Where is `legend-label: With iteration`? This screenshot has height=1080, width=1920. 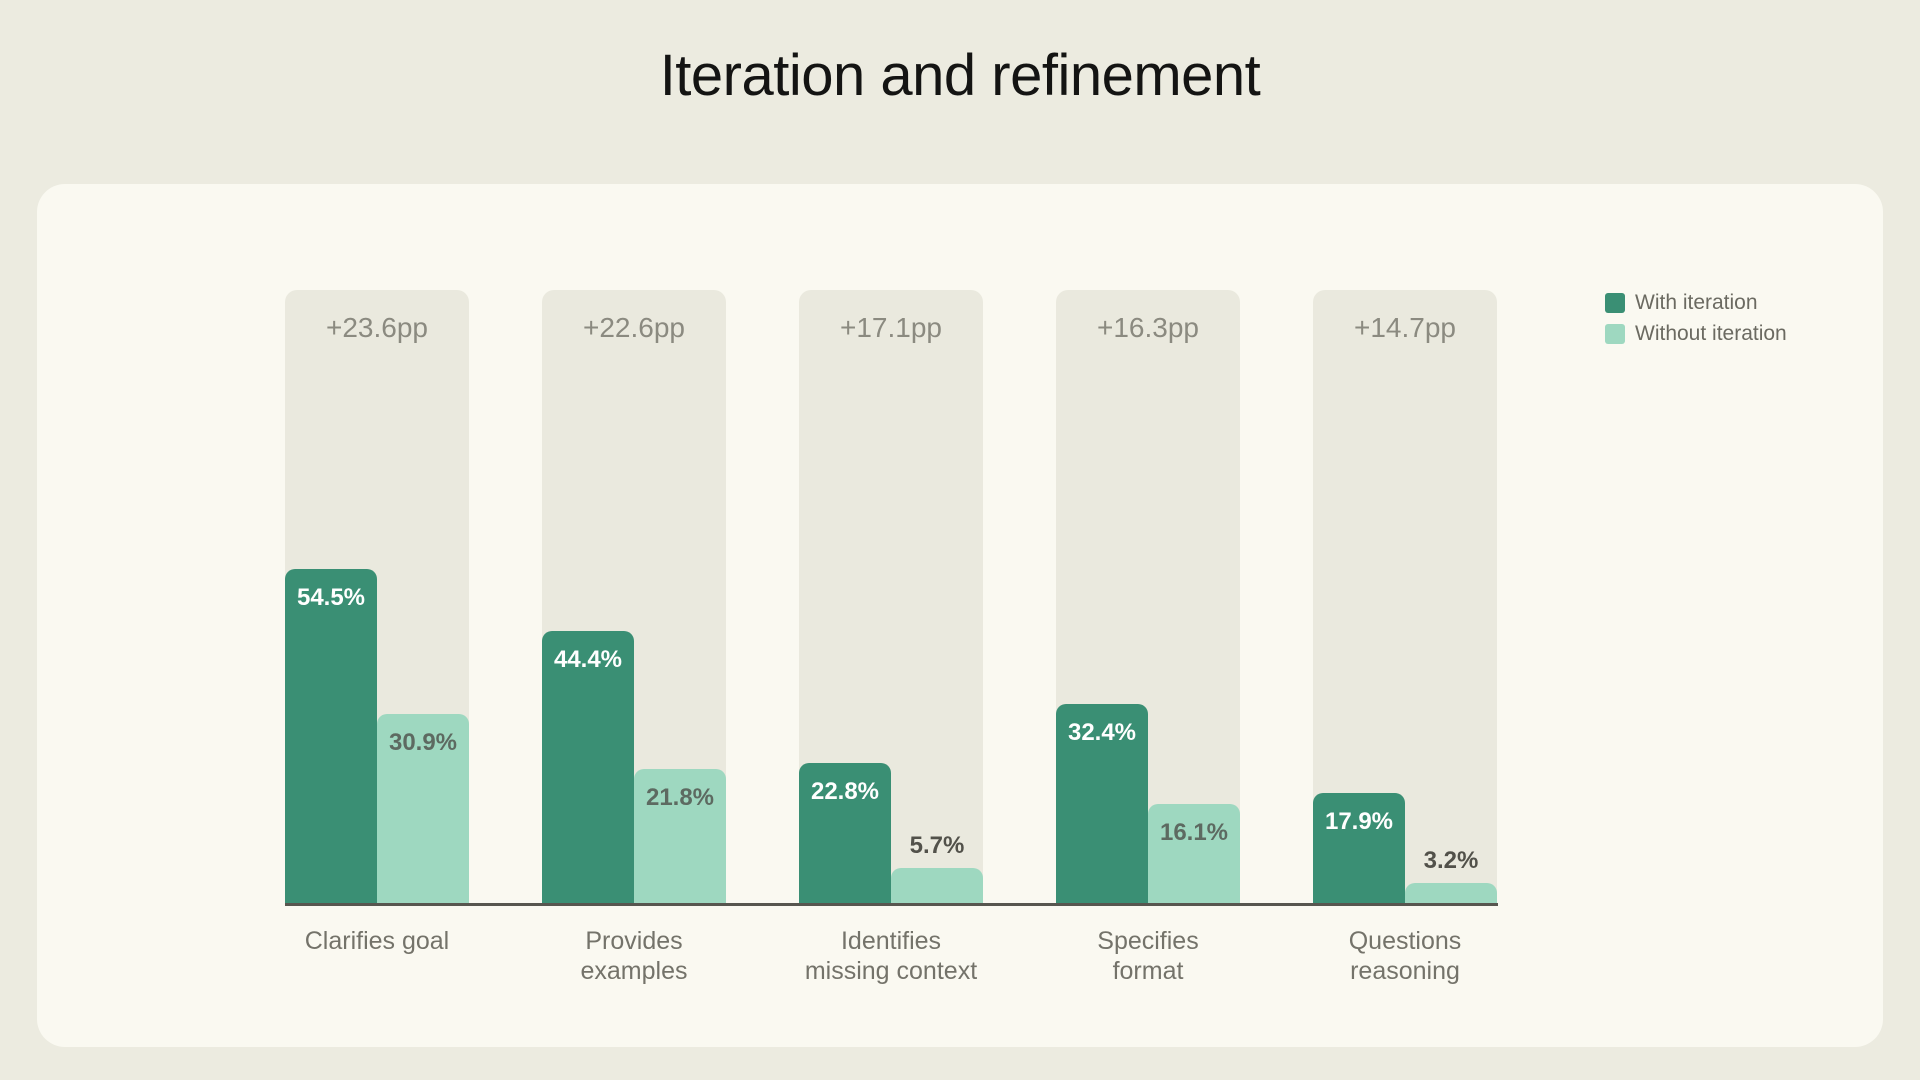
legend-label: With iteration is located at coordinates (1696, 302).